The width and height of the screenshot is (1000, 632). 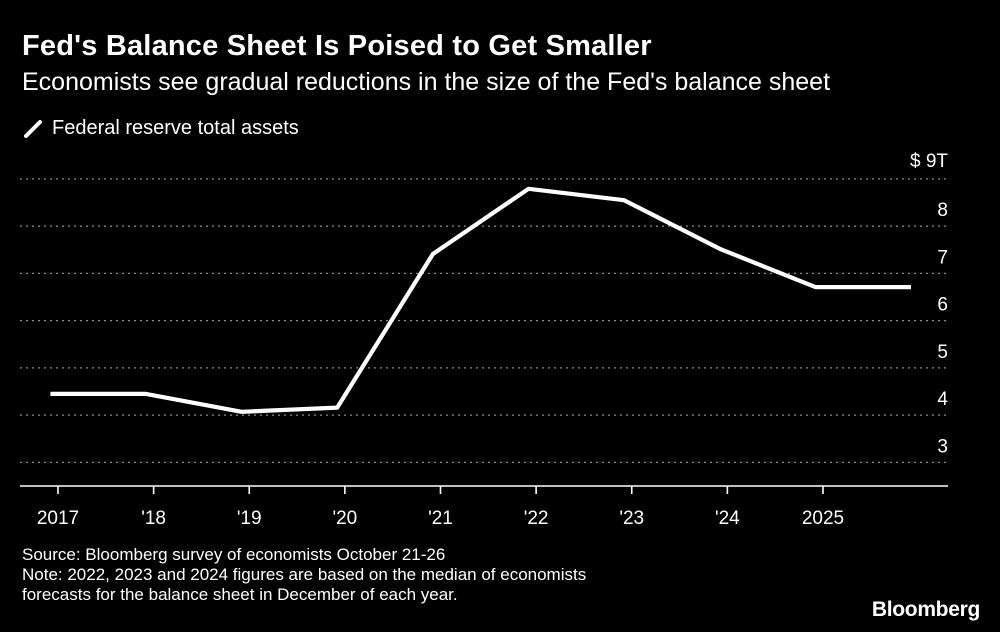 What do you see at coordinates (925, 609) in the screenshot?
I see `bloomberg-logo: Bloomberg` at bounding box center [925, 609].